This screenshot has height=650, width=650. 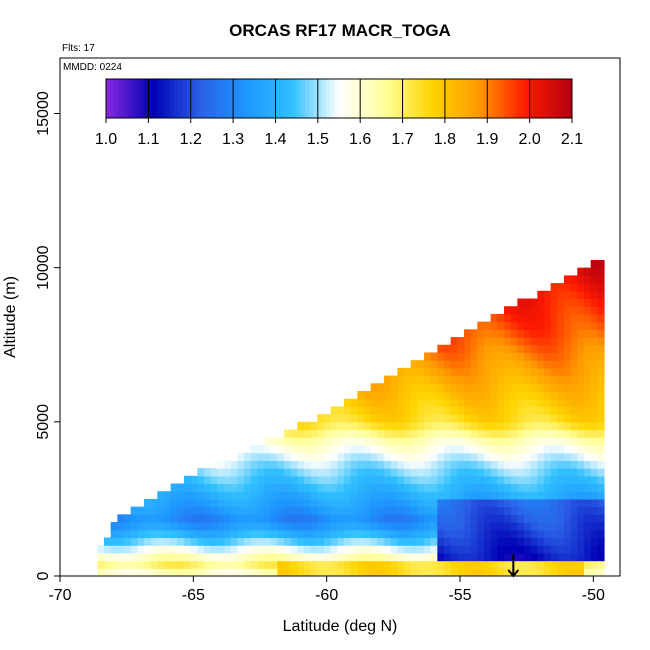 What do you see at coordinates (340, 626) in the screenshot?
I see `x-axis-label: Latitude (deg N)` at bounding box center [340, 626].